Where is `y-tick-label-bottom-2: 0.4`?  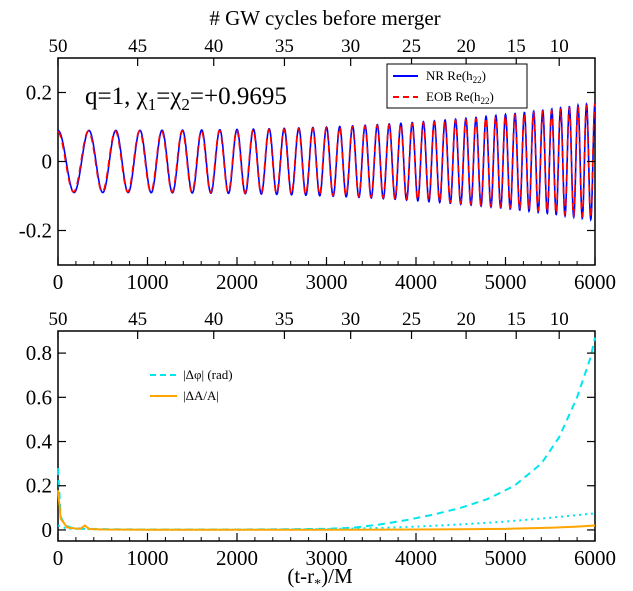 y-tick-label-bottom-2: 0.4 is located at coordinates (39, 442).